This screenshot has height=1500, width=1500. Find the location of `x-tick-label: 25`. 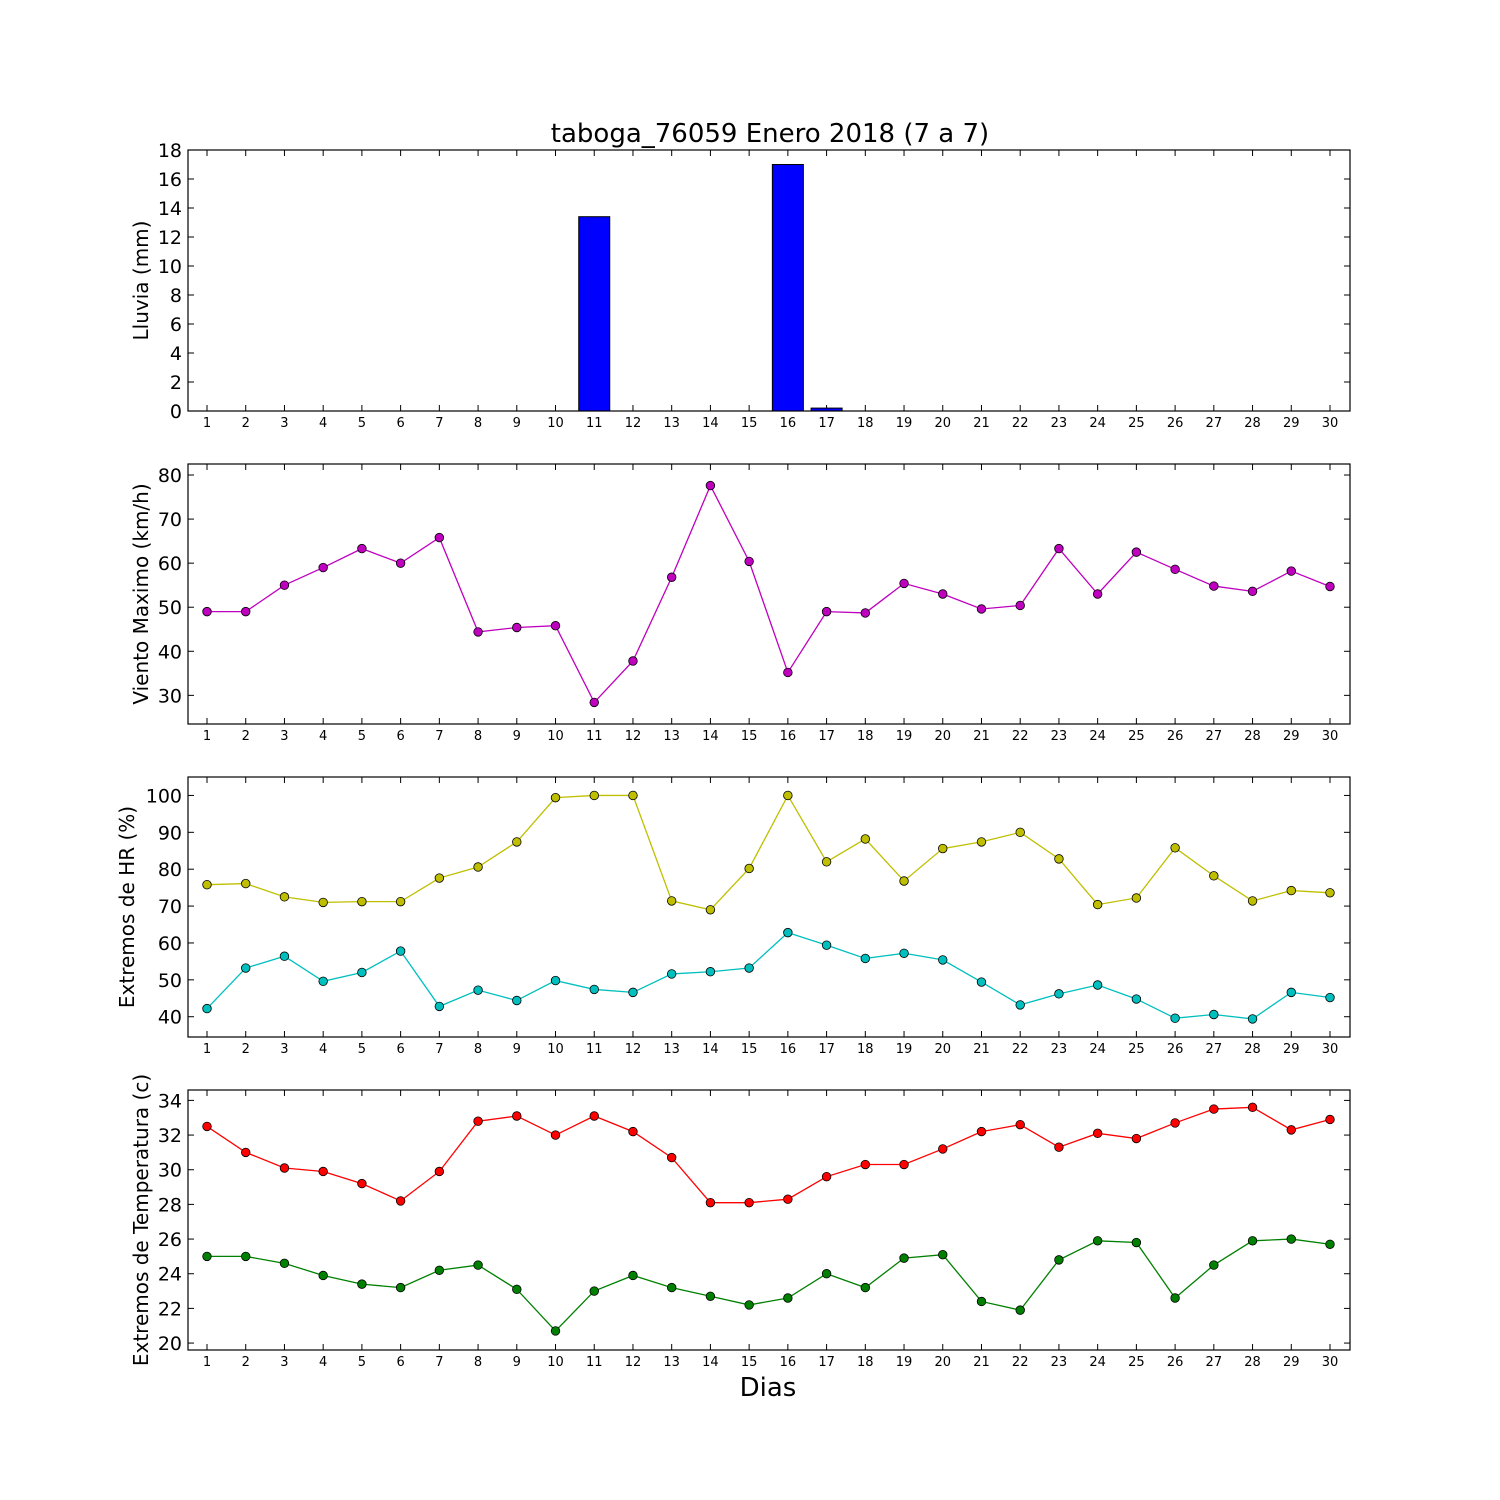

x-tick-label: 25 is located at coordinates (1136, 1049).